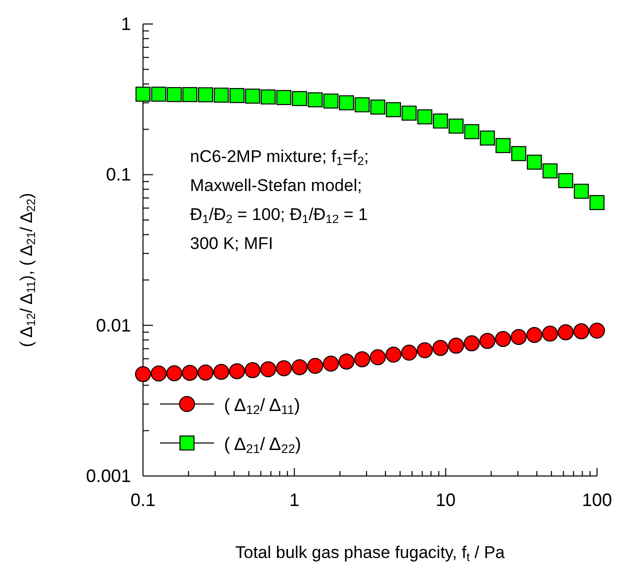  I want to click on y-tick-label: 0.001, so click(108, 476).